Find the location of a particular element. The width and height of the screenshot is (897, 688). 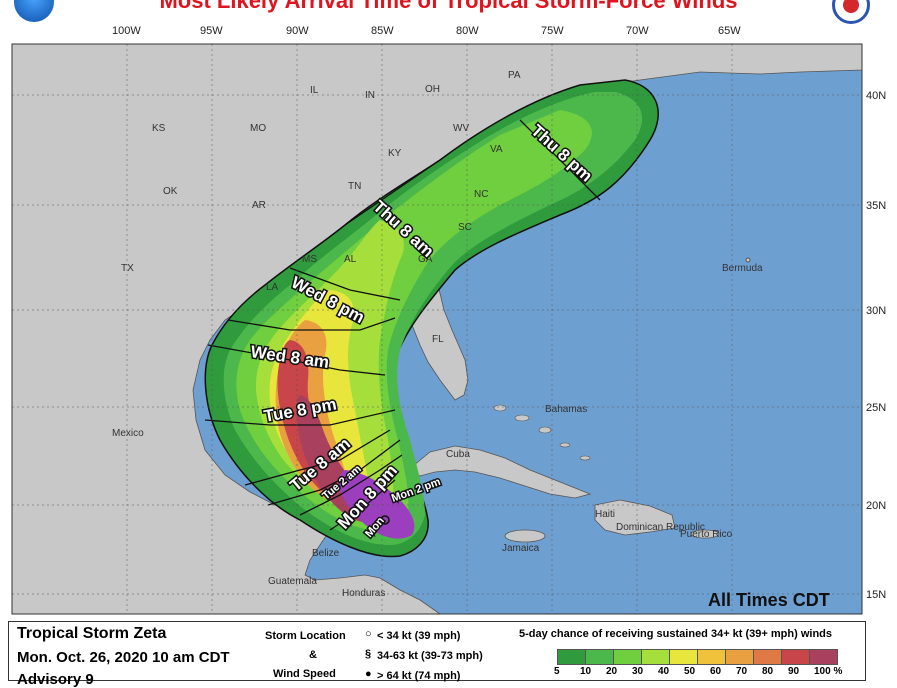

state-label: WV is located at coordinates (461, 128).